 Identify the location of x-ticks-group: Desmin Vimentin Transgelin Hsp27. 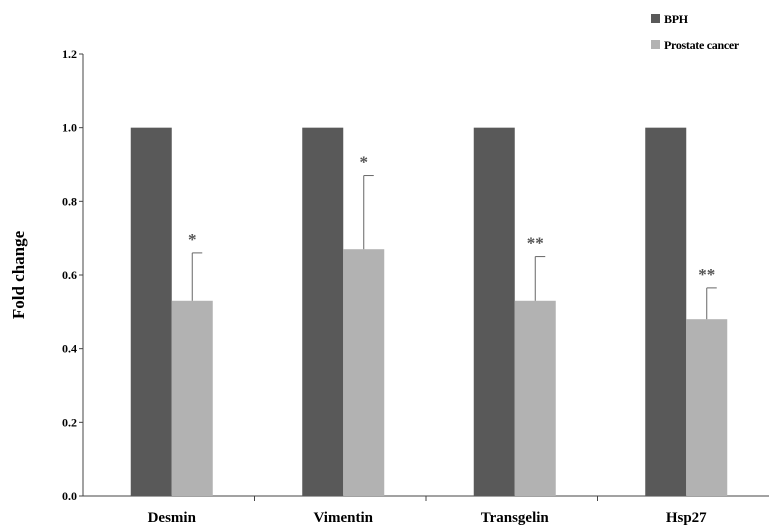
(427, 511).